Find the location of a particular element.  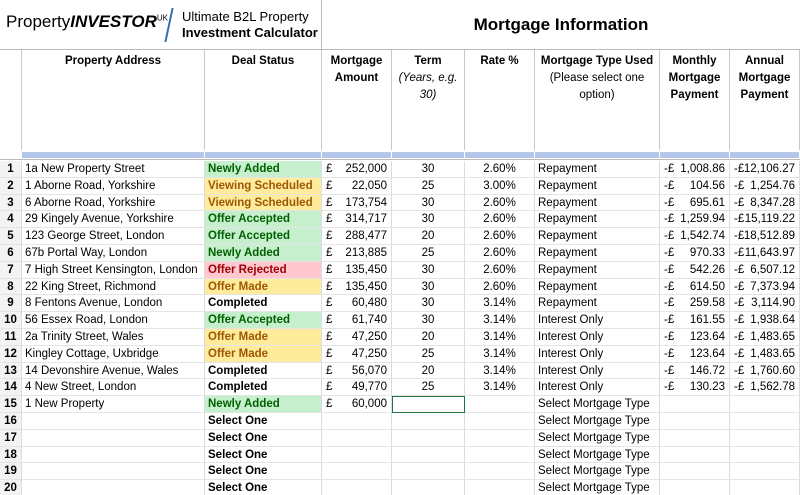

value: 20 is located at coordinates (428, 370).